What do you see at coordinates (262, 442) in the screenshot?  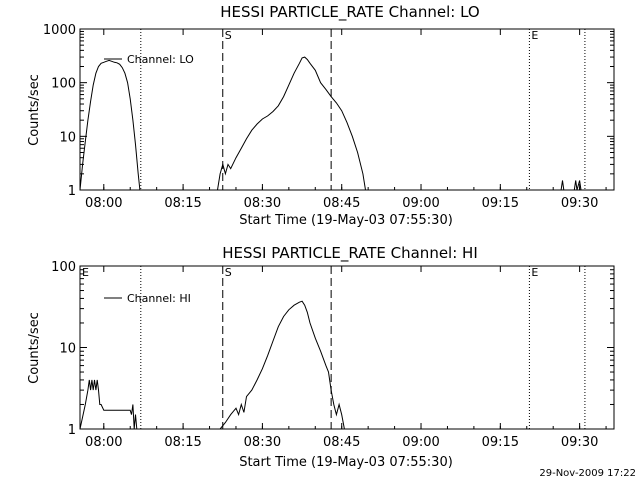 I see `bottom-x-tick-label: 08:30` at bounding box center [262, 442].